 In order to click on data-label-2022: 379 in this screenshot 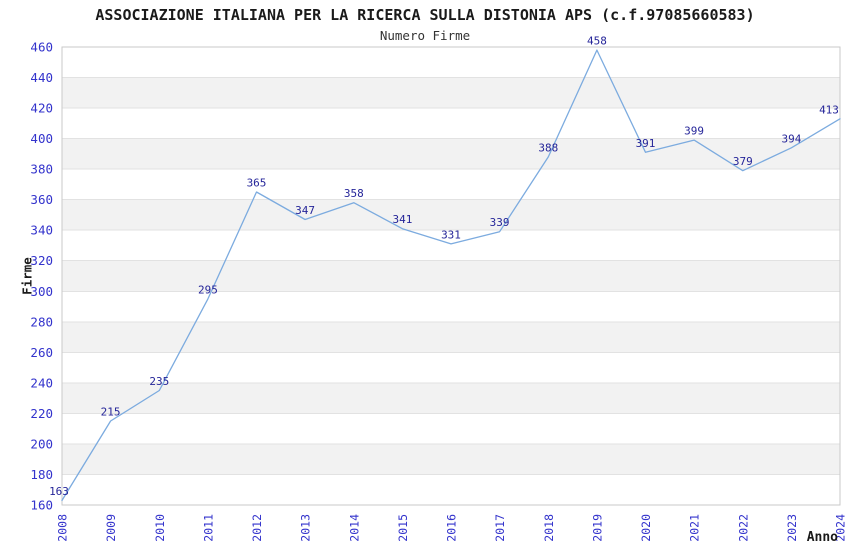, I will do `click(743, 161)`.